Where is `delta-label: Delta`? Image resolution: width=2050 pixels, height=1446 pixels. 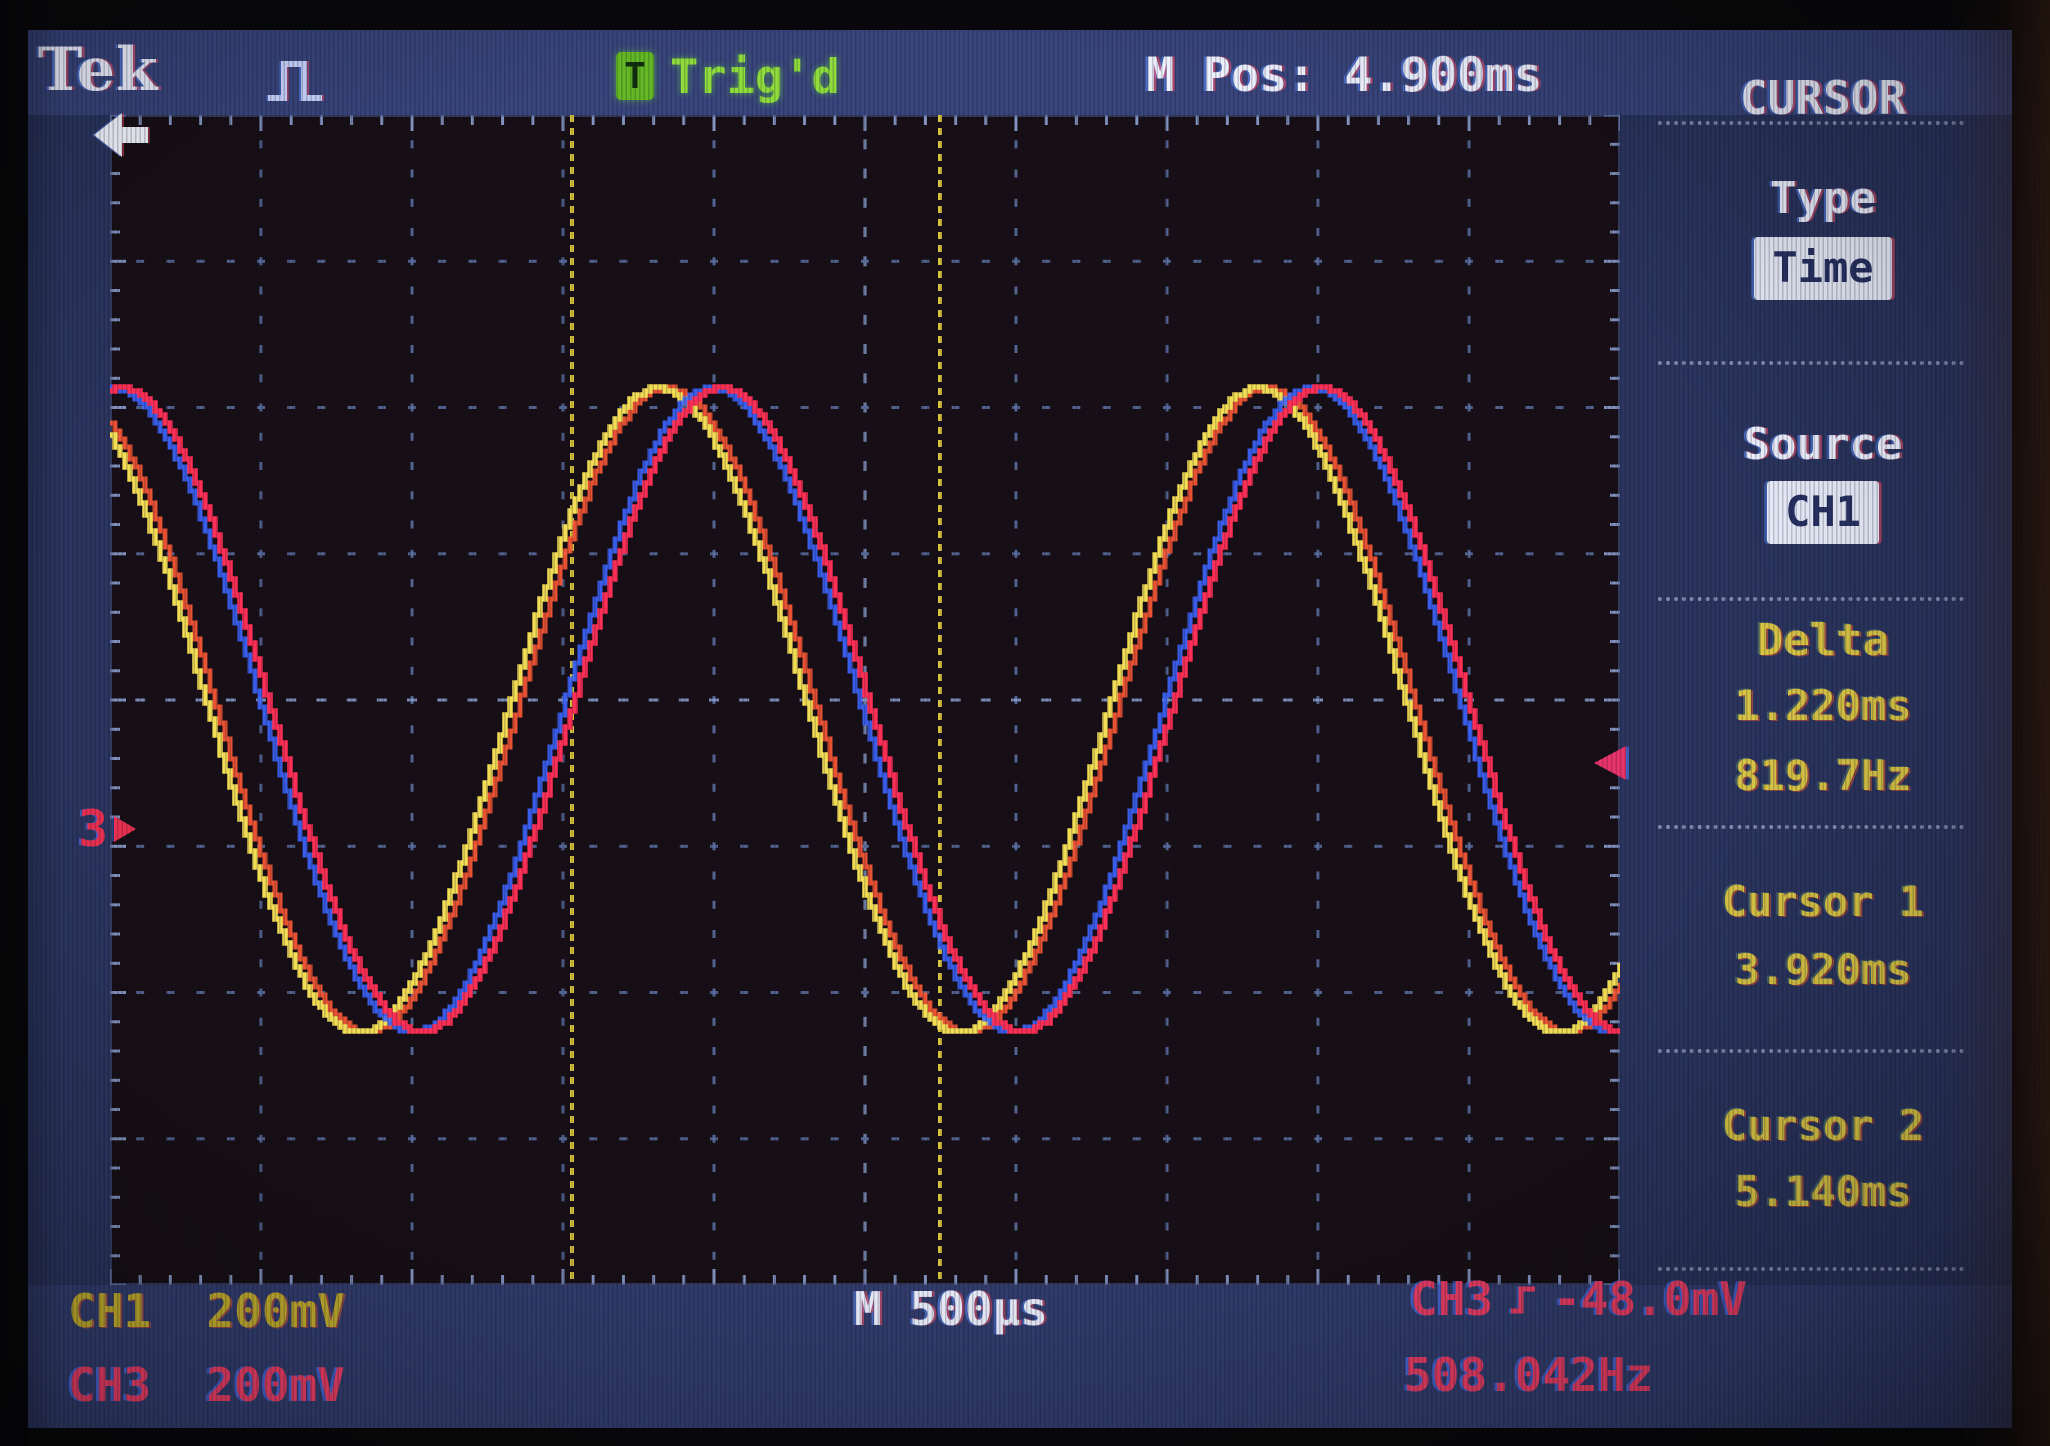
delta-label: Delta is located at coordinates (1823, 640).